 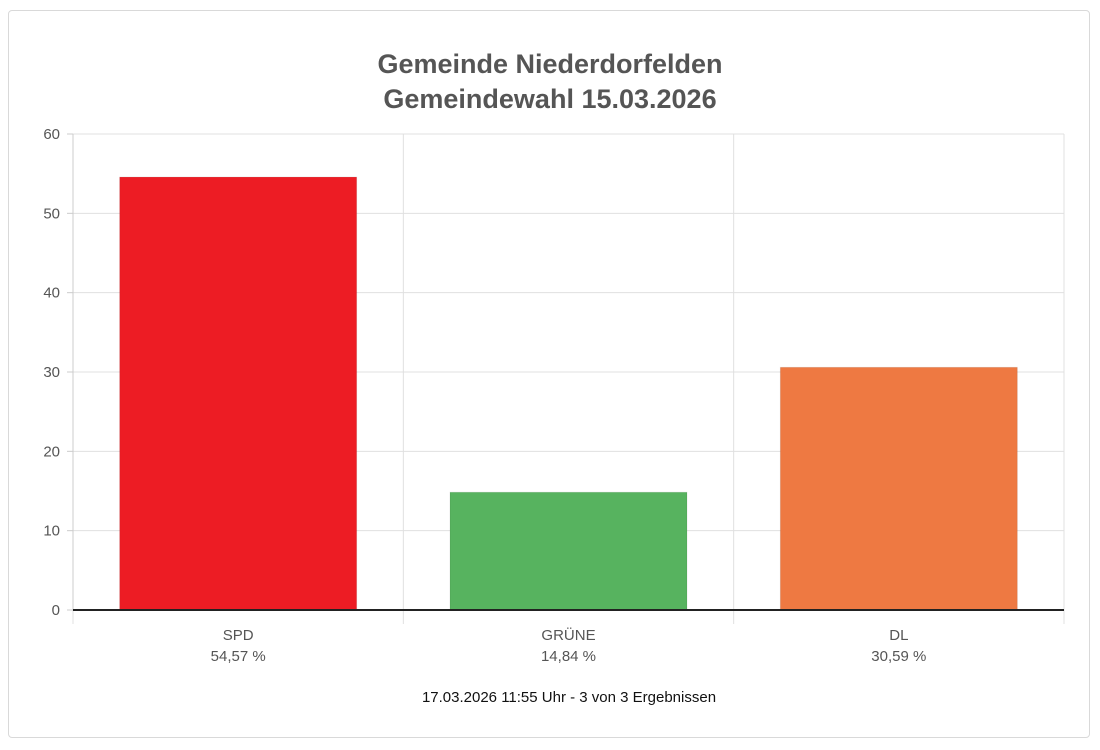 I want to click on x-category-label: GRÜNE, so click(x=568, y=635).